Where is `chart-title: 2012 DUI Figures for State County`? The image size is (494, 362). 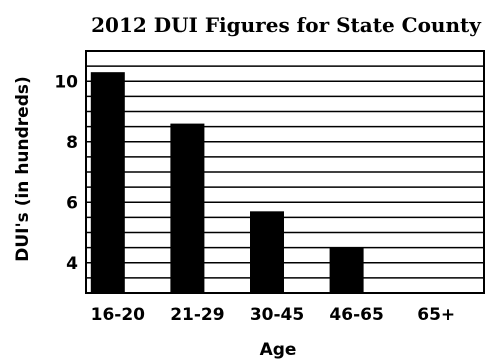
chart-title: 2012 DUI Figures for State County is located at coordinates (286, 25).